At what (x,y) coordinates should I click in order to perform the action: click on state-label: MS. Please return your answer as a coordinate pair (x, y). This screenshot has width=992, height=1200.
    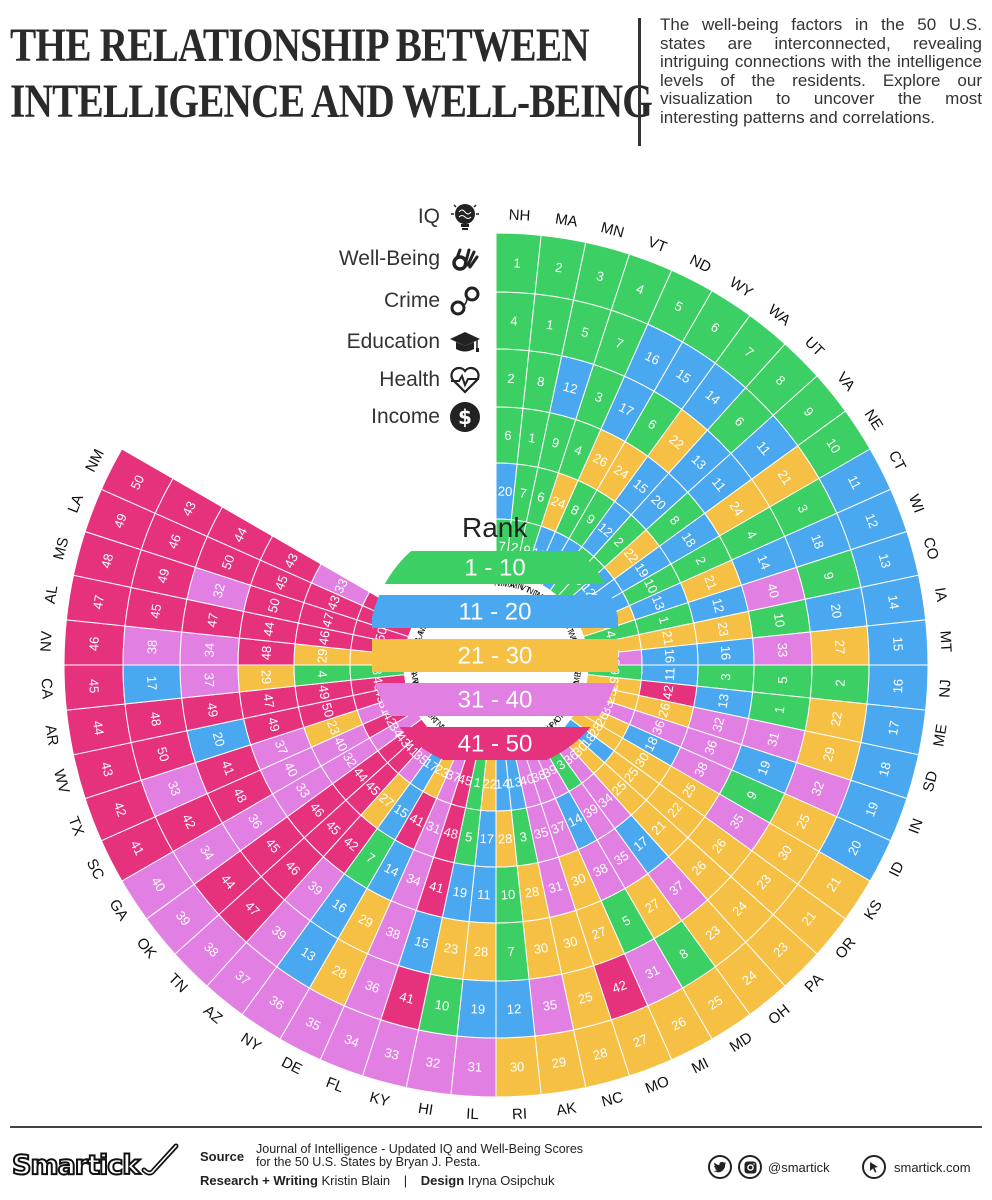
    Looking at the image, I should click on (61, 548).